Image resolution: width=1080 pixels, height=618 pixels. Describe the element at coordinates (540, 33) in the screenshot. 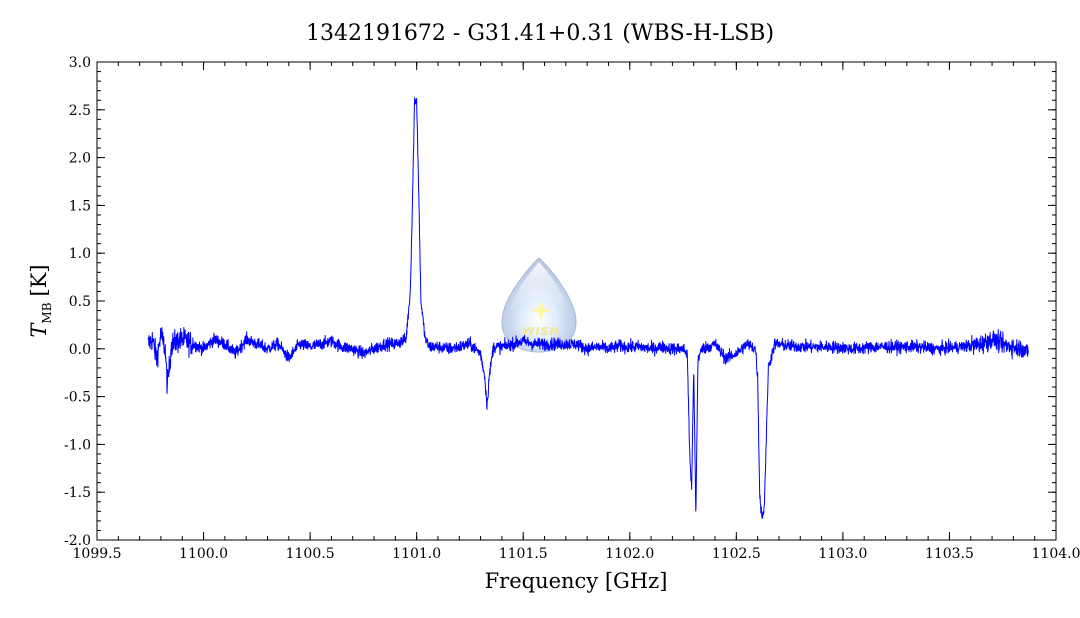

I see `chart-title: 1342191672 - G31.41+0.31 (WBS-H-LSB)` at that location.